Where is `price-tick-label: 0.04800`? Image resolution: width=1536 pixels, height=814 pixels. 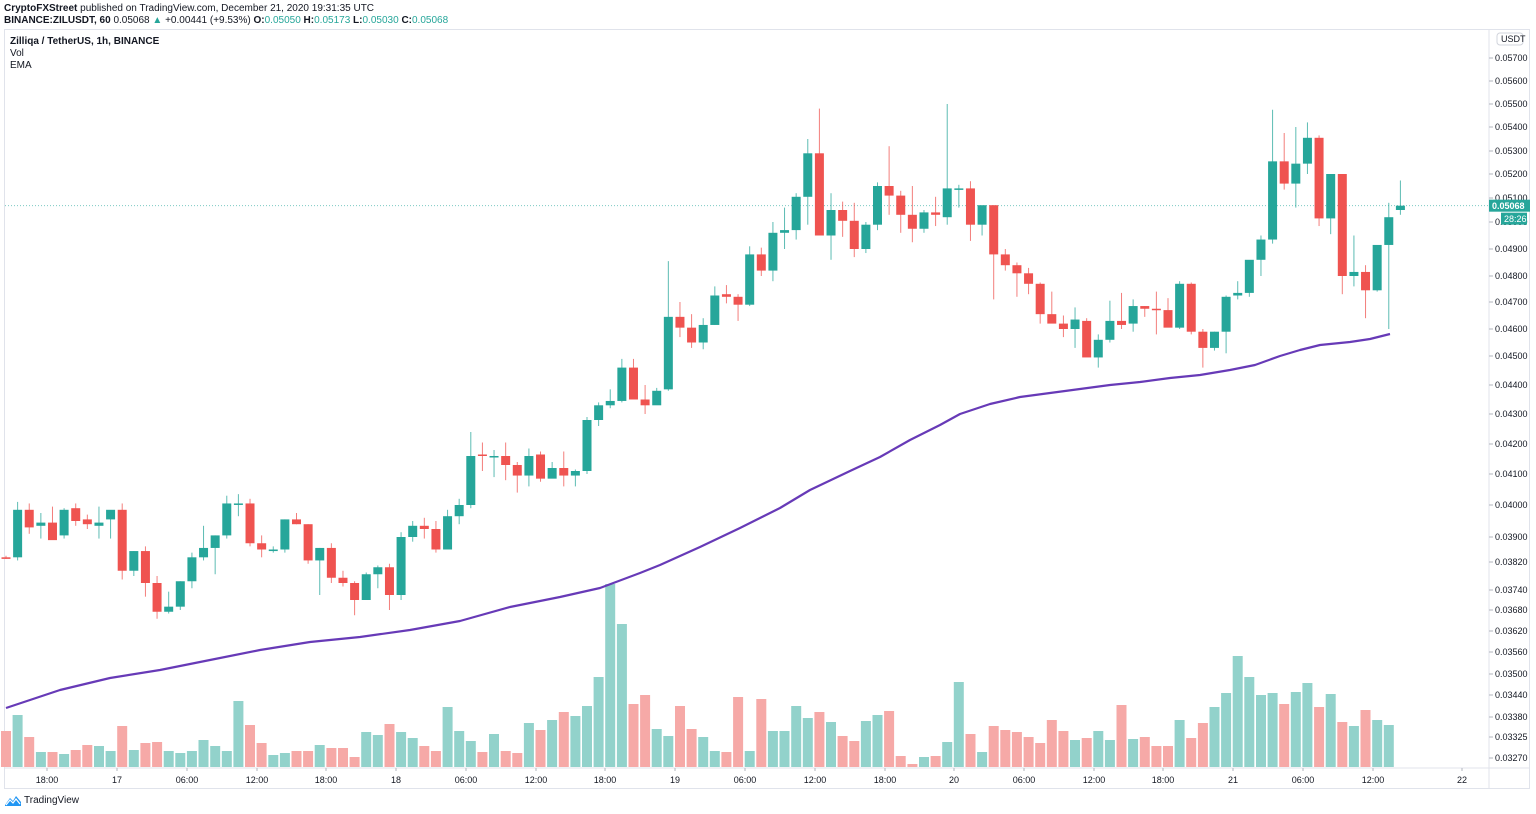 price-tick-label: 0.04800 is located at coordinates (1511, 276).